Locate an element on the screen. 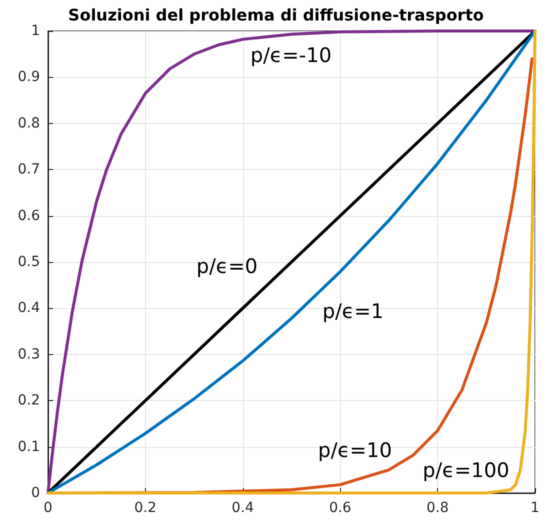 The height and width of the screenshot is (521, 552). x-tick-label: 0.8 is located at coordinates (437, 508).